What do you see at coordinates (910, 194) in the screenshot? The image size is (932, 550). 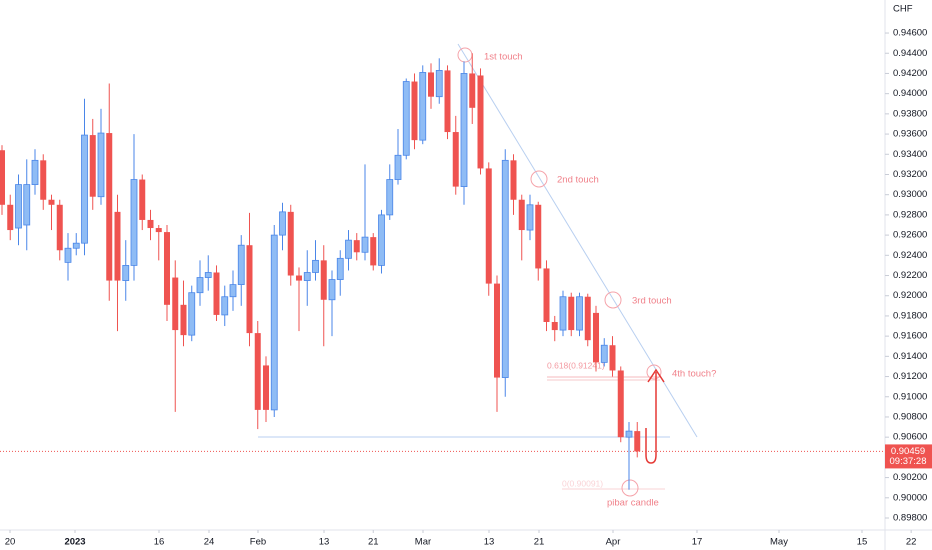 I see `y-tick-label: 0.93000` at bounding box center [910, 194].